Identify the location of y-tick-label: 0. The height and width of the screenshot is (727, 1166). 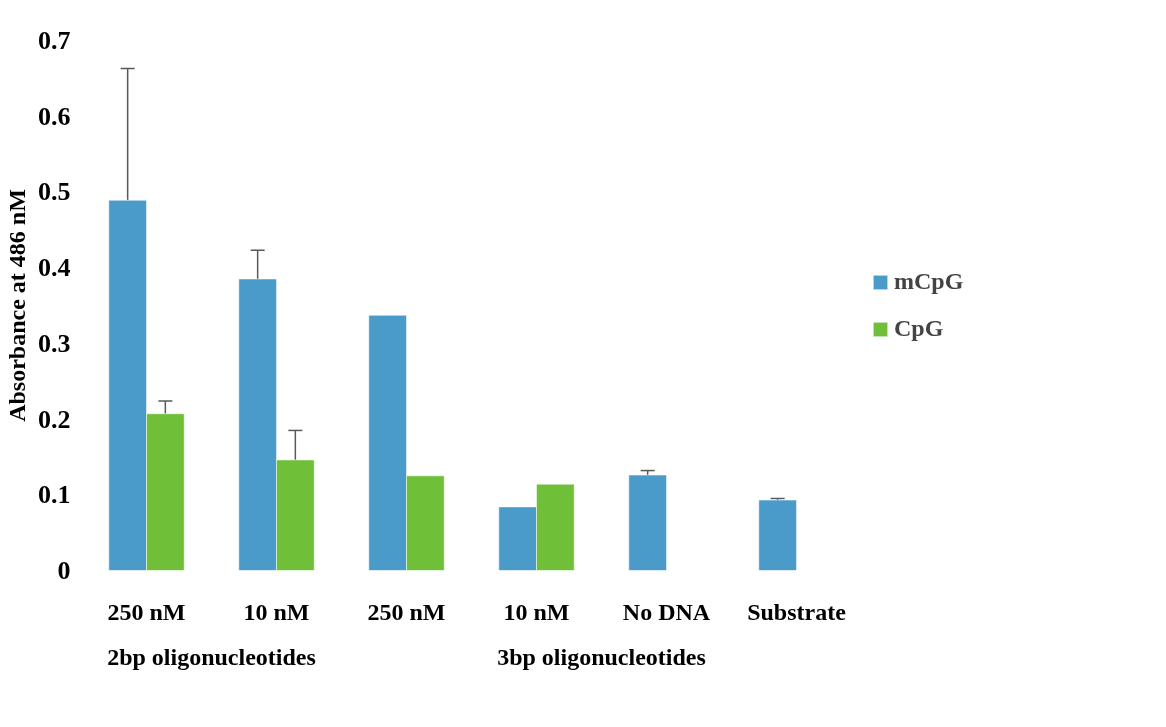
(64, 570).